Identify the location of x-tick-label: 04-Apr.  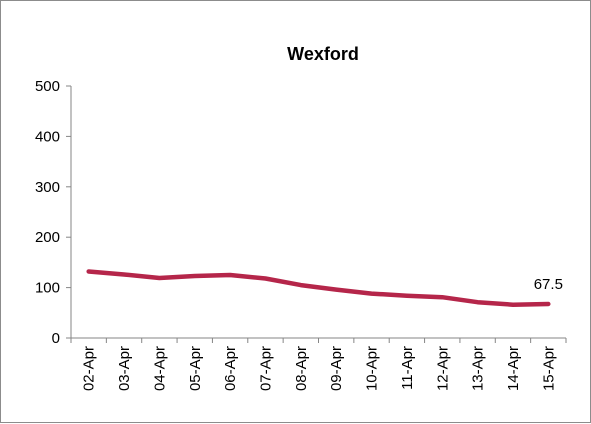
(159, 368).